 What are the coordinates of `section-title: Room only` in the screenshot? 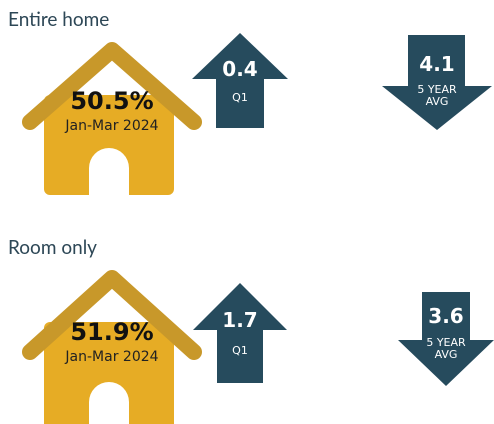 It's located at (52, 247).